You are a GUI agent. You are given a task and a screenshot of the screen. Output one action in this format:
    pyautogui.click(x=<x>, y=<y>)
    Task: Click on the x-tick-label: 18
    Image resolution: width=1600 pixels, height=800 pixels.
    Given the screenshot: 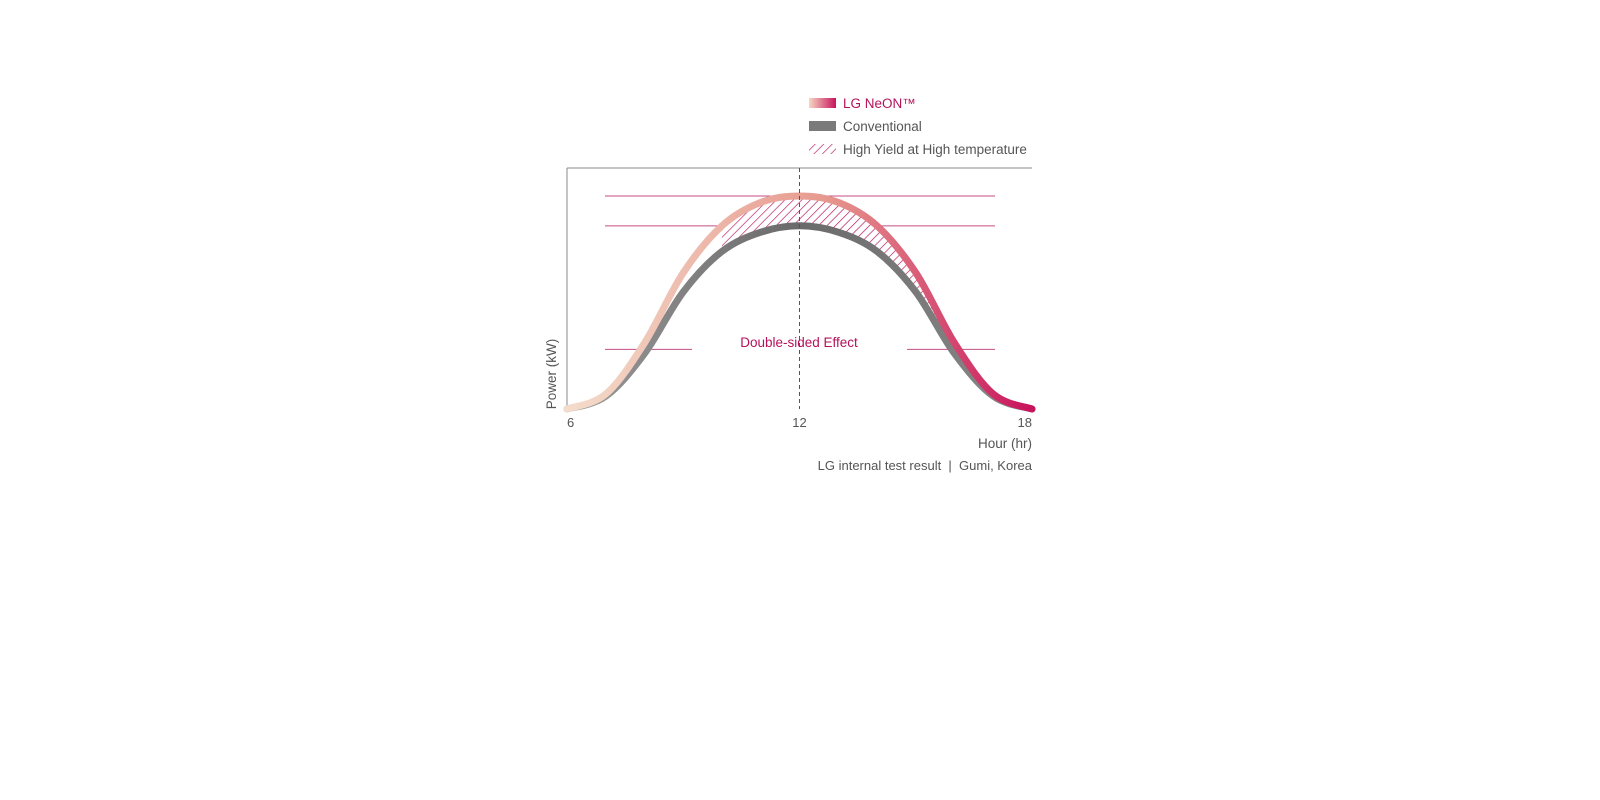 What is the action you would take?
    pyautogui.click(x=1025, y=422)
    